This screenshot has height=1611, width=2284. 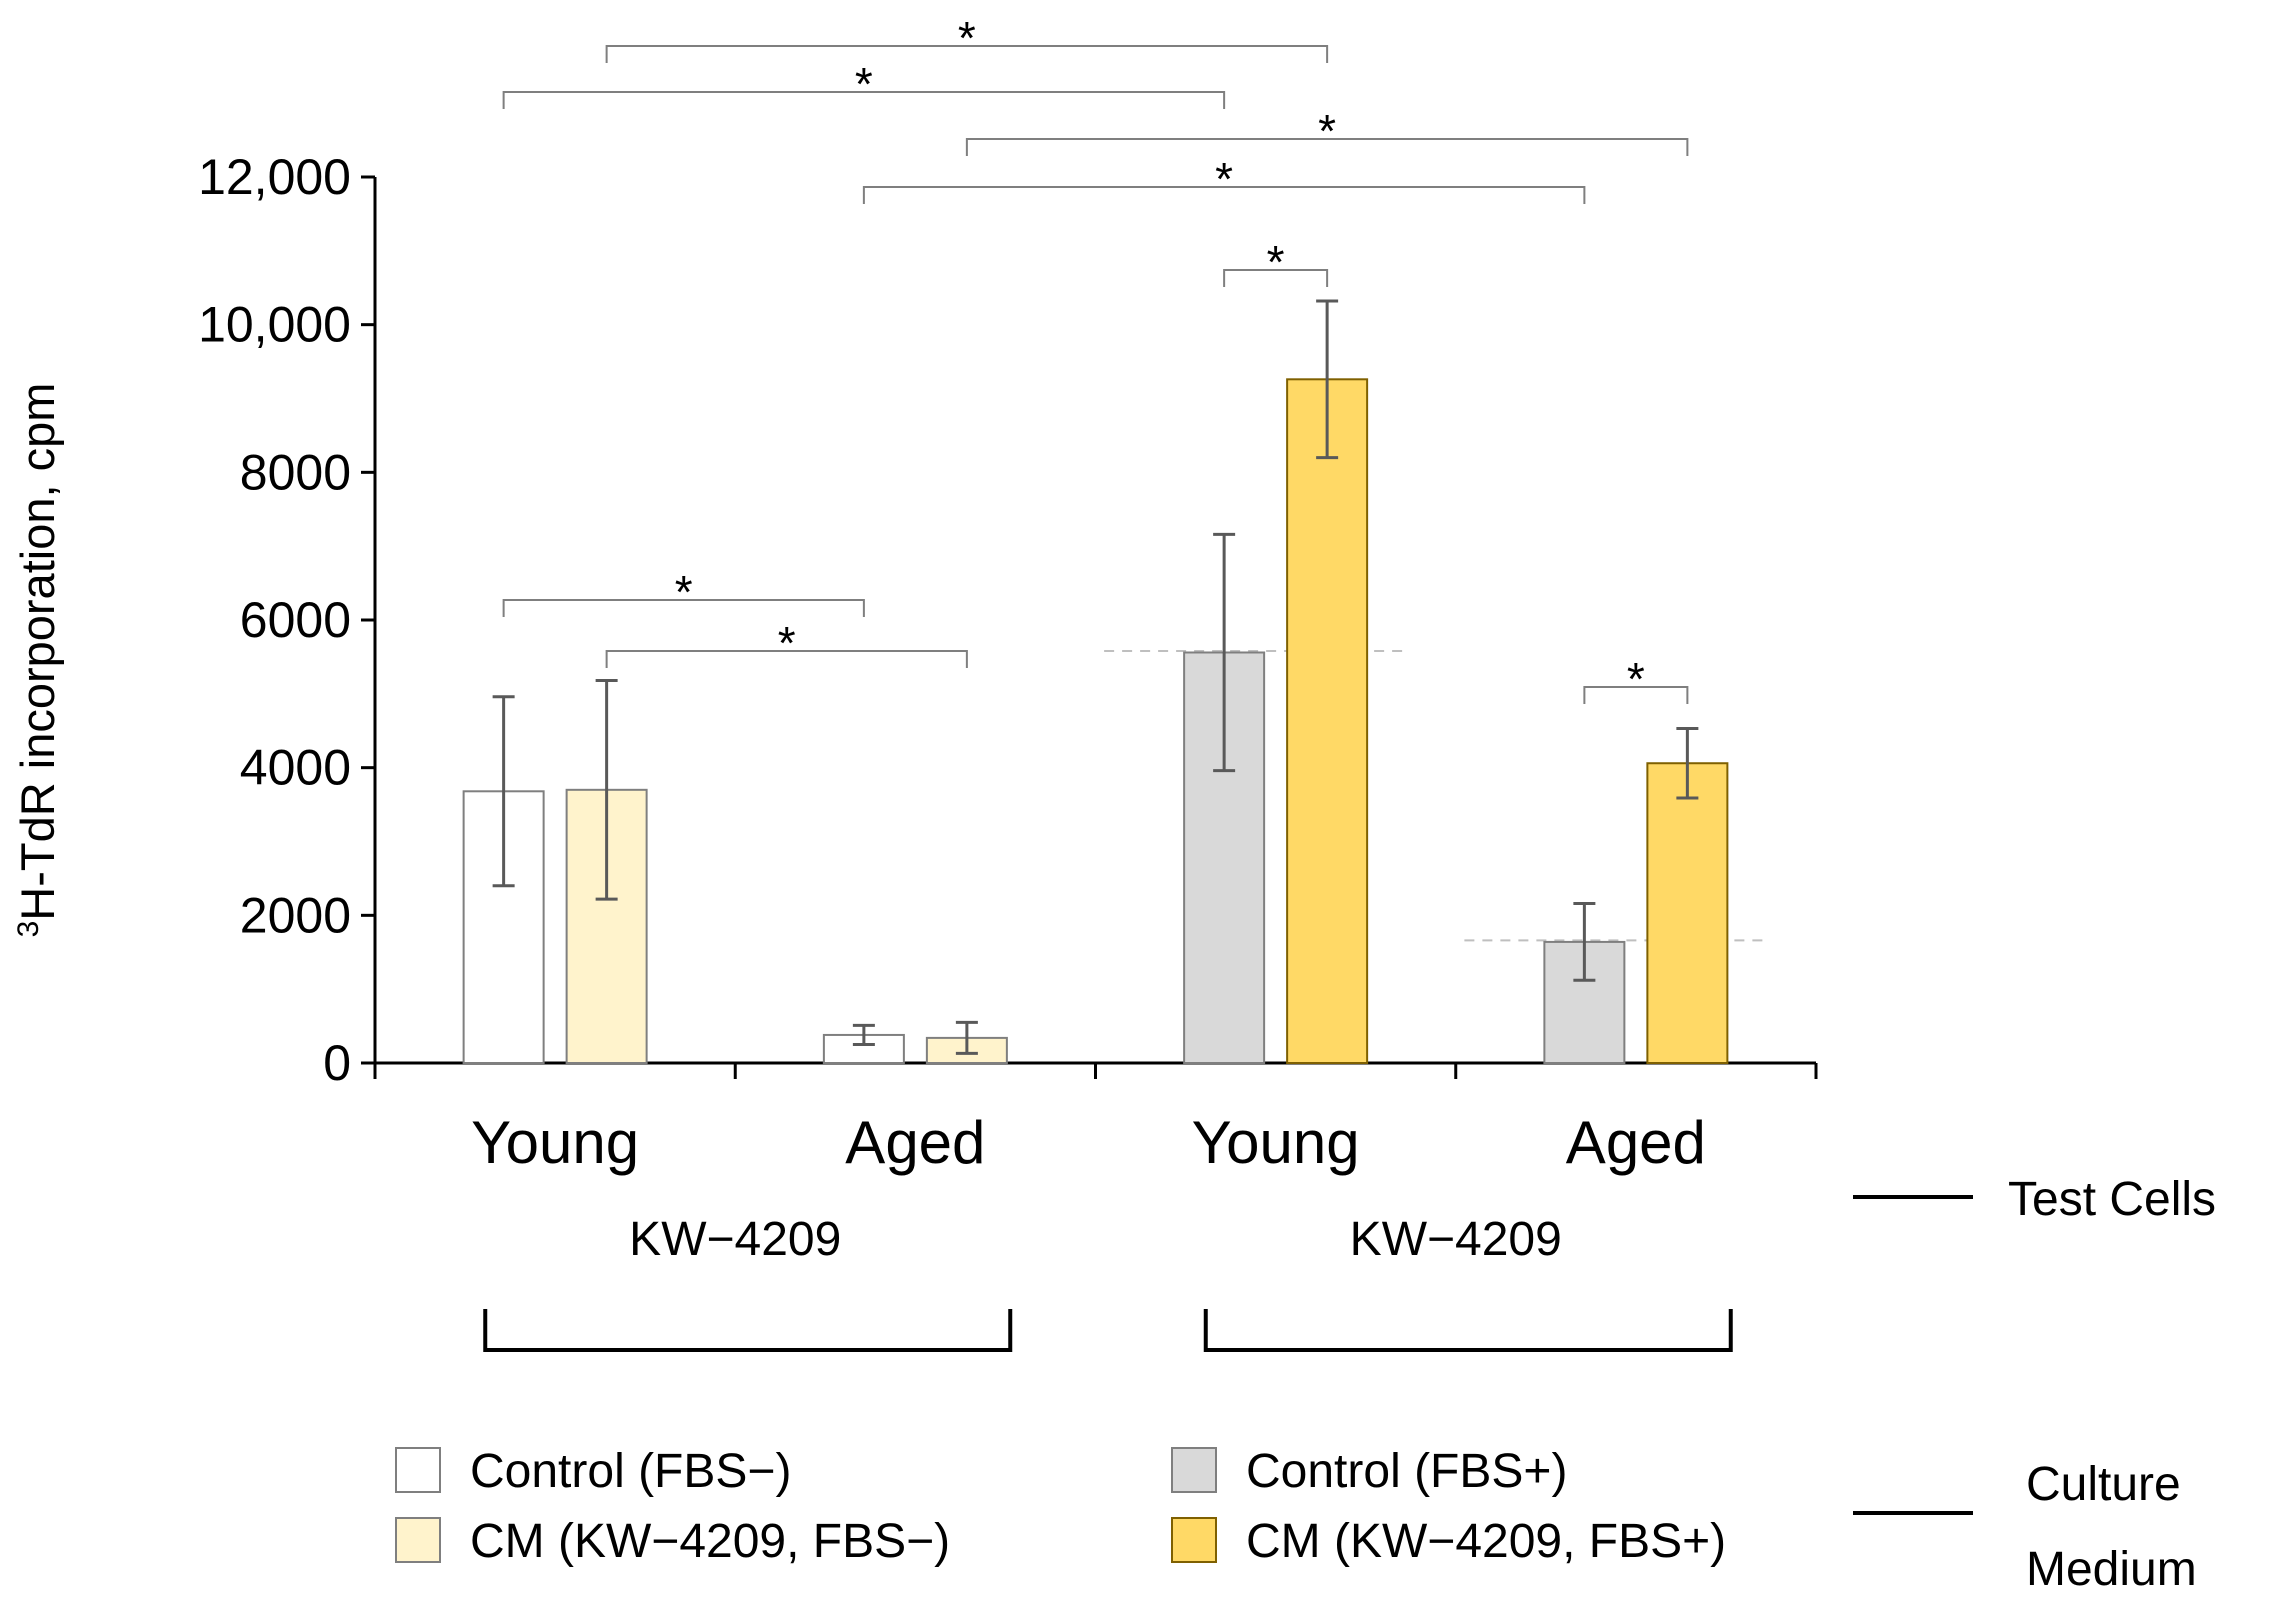 What do you see at coordinates (710, 1541) in the screenshot?
I see `legend-label: CM (KW−4209, FBS−)` at bounding box center [710, 1541].